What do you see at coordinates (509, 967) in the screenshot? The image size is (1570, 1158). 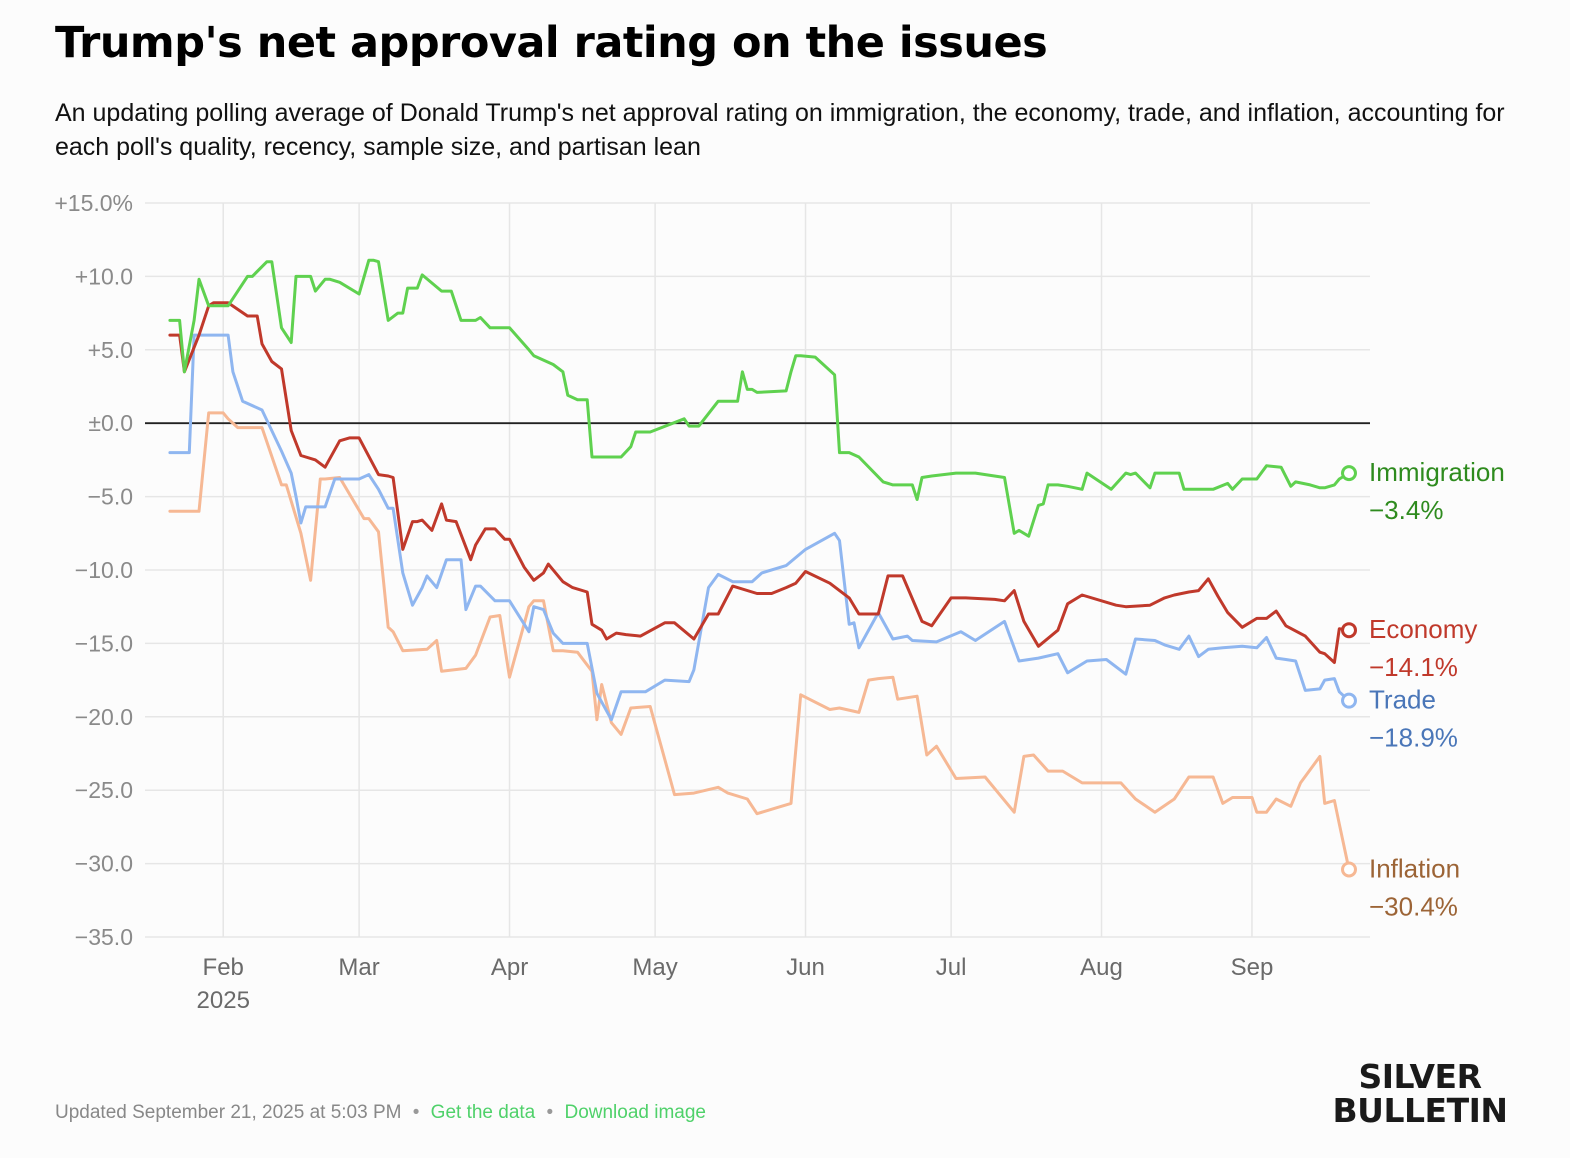 I see `x-tick-label: Apr` at bounding box center [509, 967].